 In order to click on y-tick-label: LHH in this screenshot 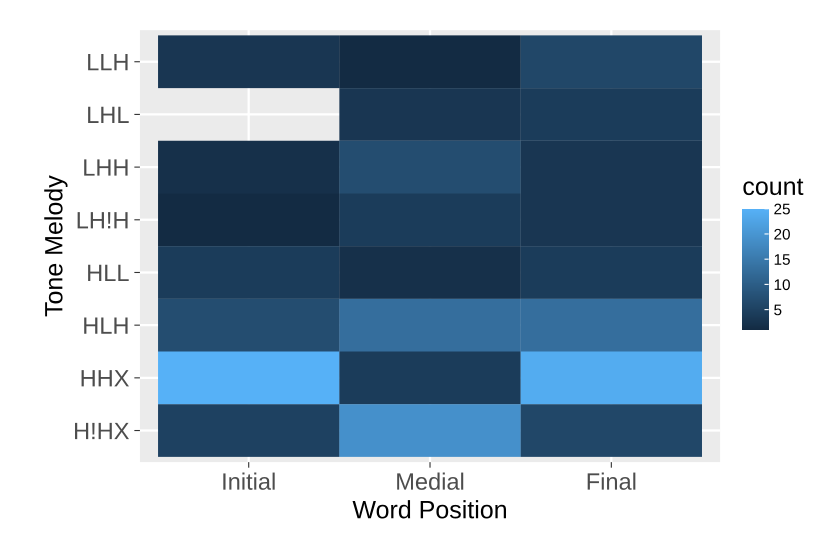, I will do `click(106, 167)`.